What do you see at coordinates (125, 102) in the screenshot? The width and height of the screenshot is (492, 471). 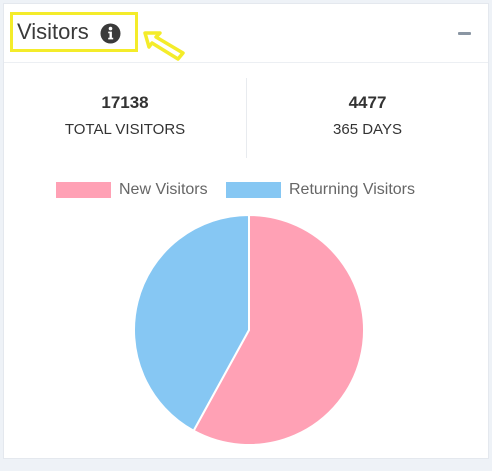 I see `stat-value: 17138` at bounding box center [125, 102].